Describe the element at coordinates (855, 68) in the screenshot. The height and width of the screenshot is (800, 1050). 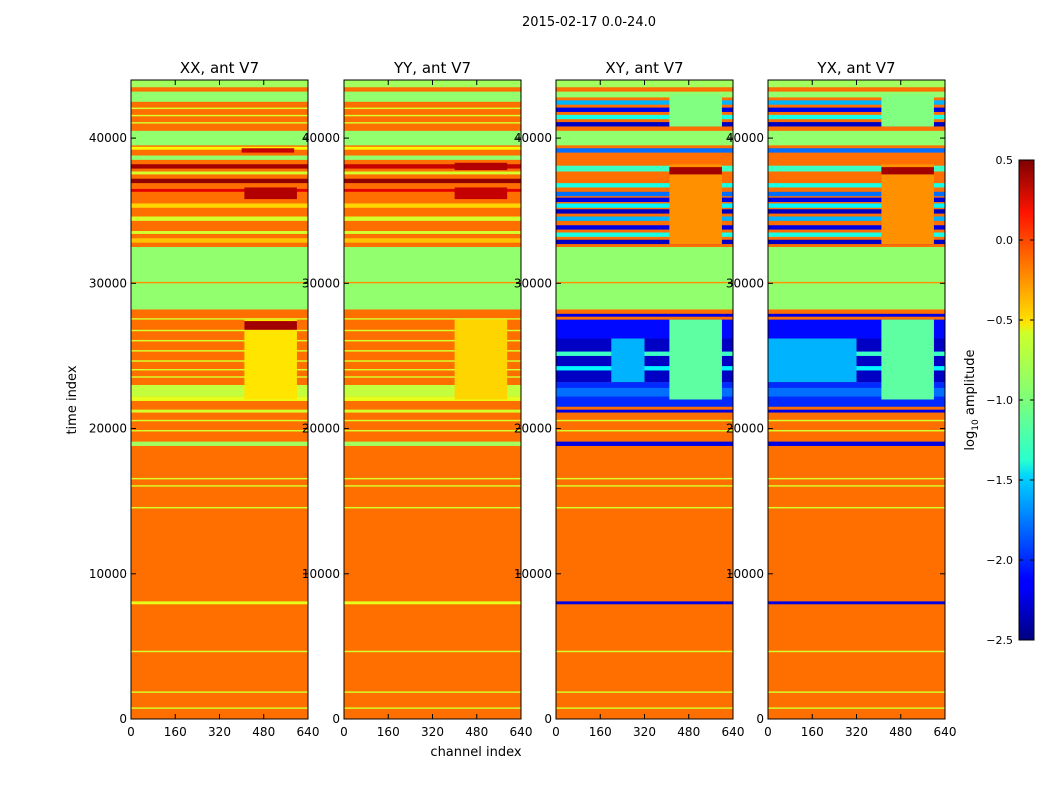
I see `panel-title: YX, ant V7` at that location.